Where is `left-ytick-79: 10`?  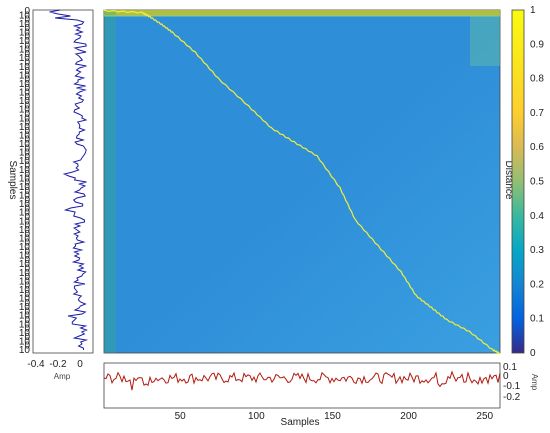
left-ytick-79: 10 is located at coordinates (25, 350).